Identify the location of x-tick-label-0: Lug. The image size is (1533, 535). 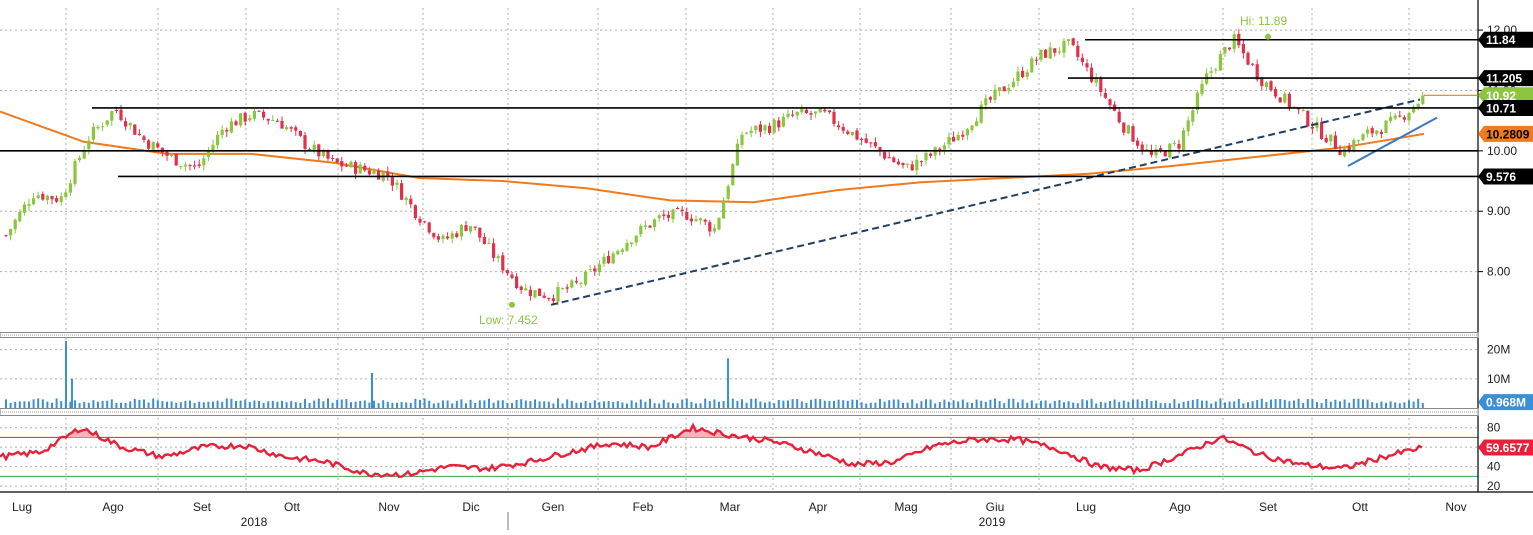
(22, 507).